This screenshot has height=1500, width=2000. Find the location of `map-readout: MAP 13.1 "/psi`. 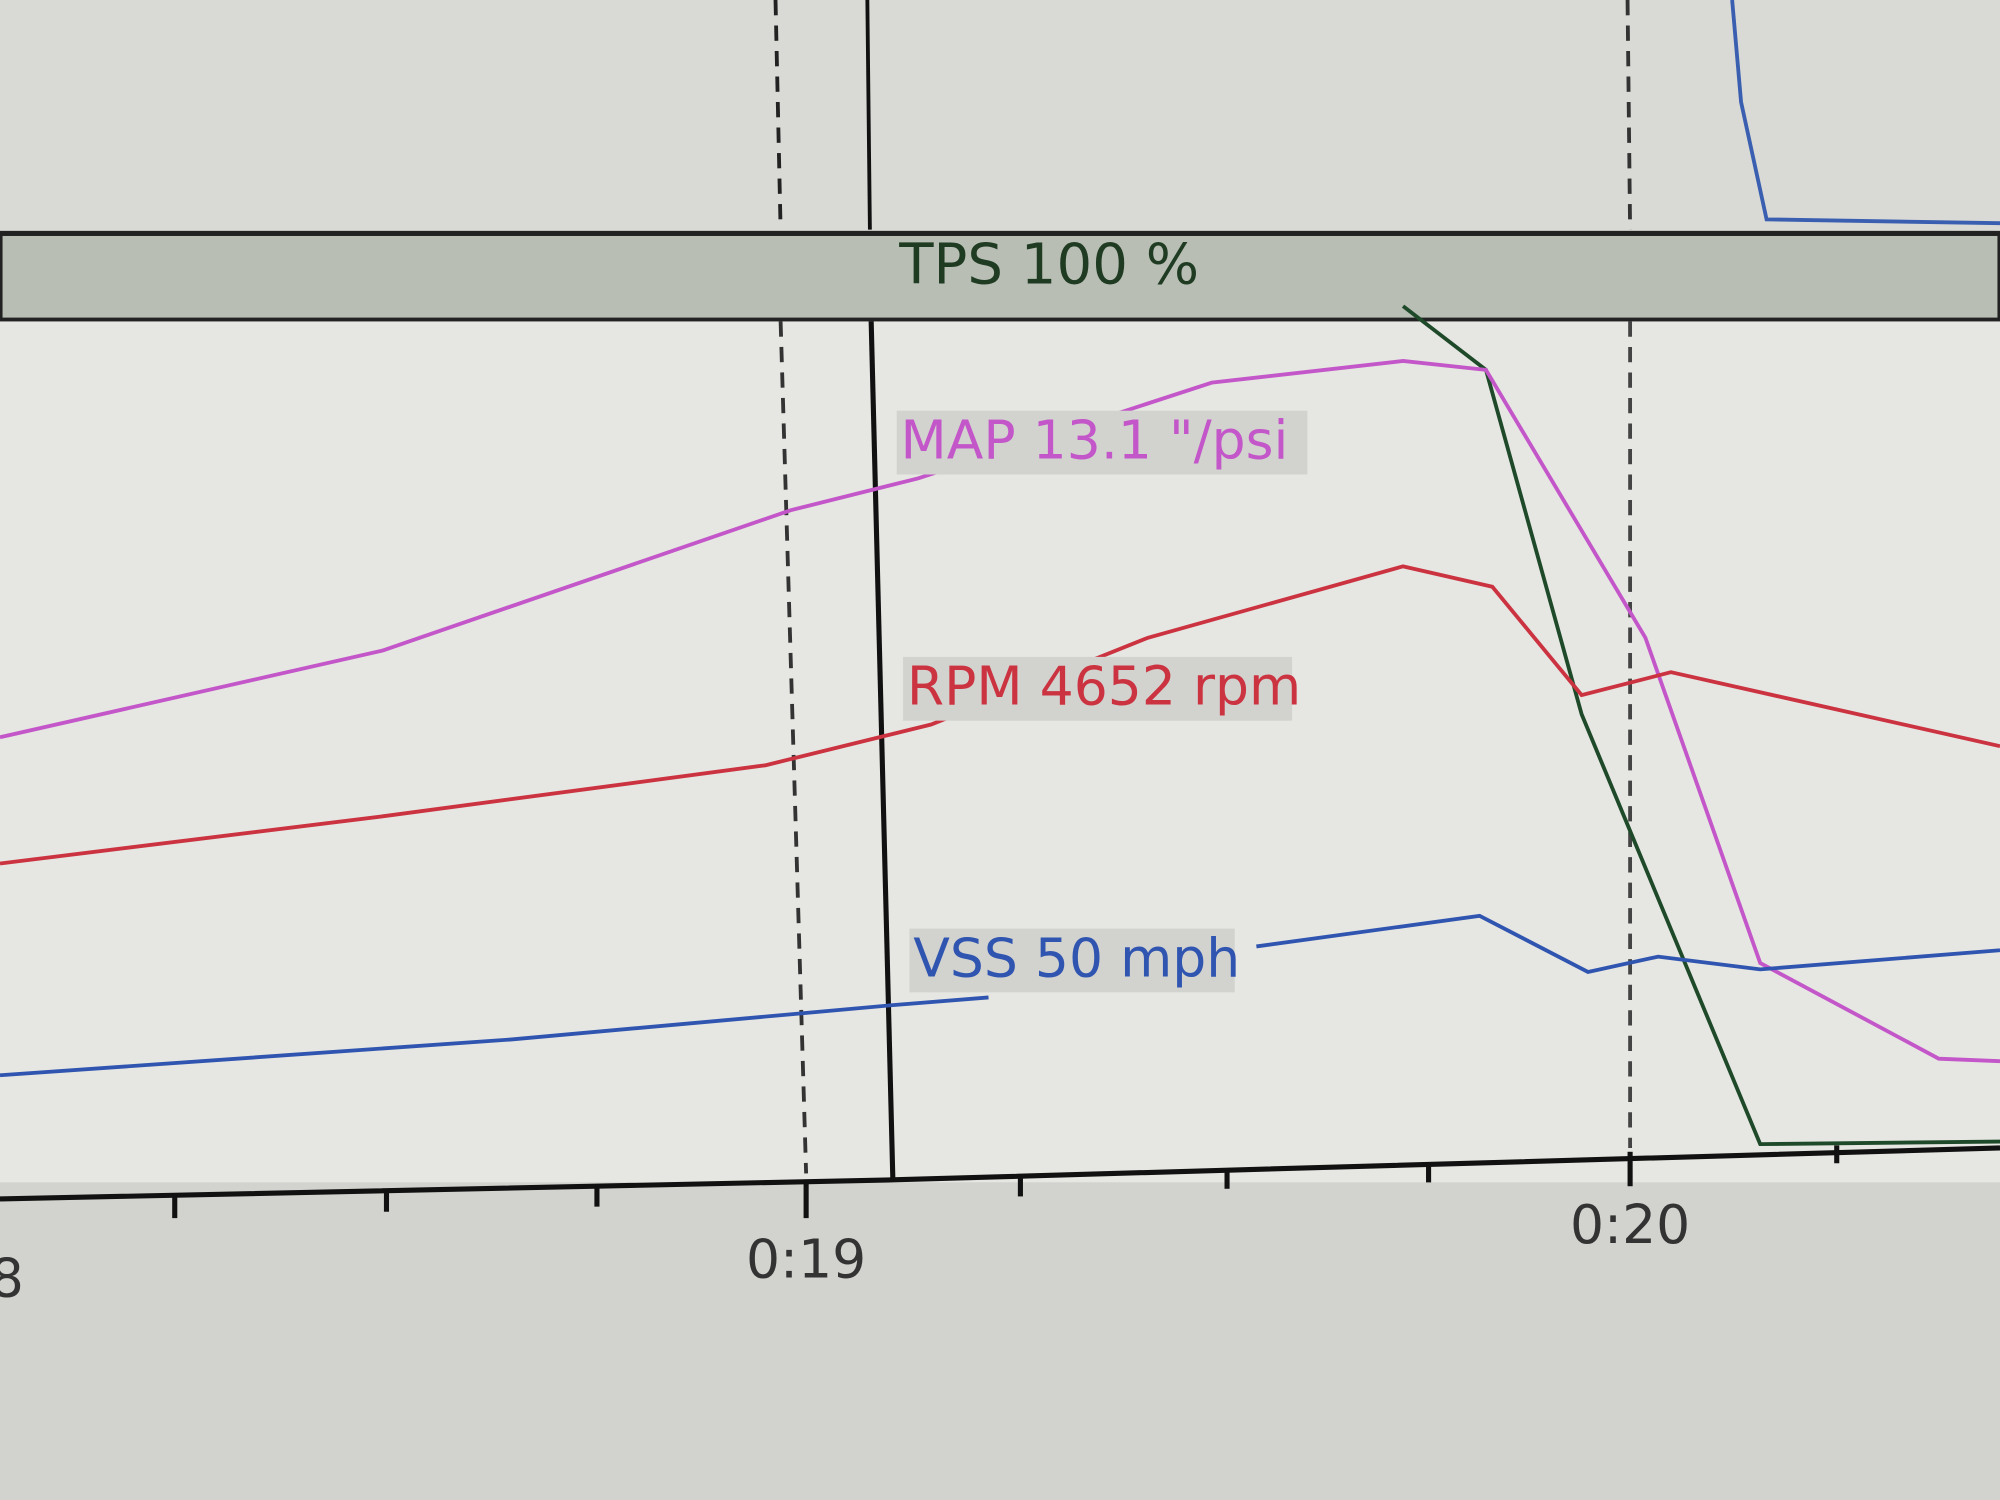

map-readout: MAP 13.1 "/psi is located at coordinates (1095, 440).